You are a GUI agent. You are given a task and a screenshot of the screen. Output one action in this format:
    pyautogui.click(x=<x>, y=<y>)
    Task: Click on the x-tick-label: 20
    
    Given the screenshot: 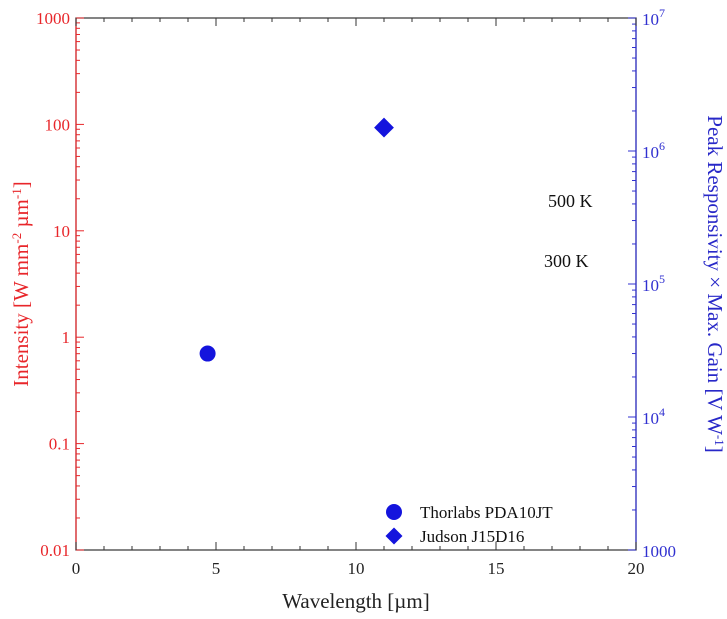 What is the action you would take?
    pyautogui.click(x=636, y=568)
    